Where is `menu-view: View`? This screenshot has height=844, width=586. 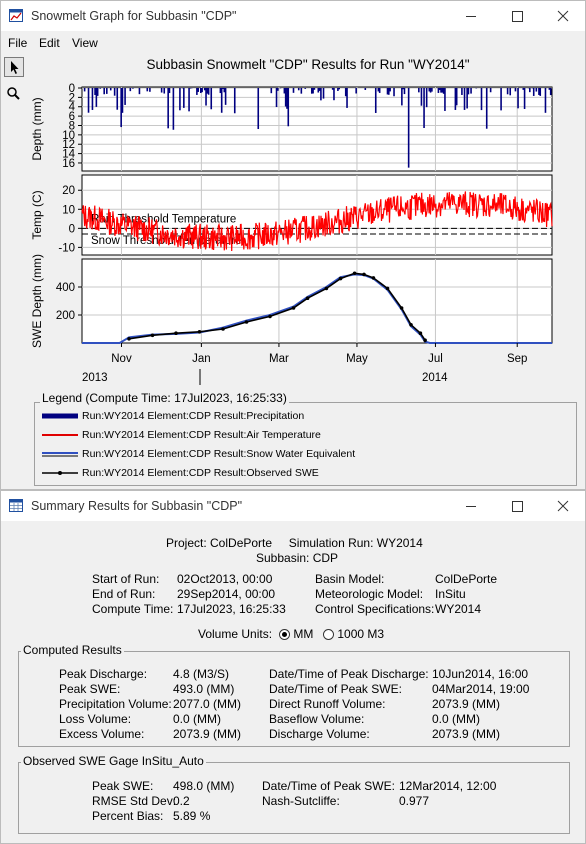 menu-view: View is located at coordinates (85, 43).